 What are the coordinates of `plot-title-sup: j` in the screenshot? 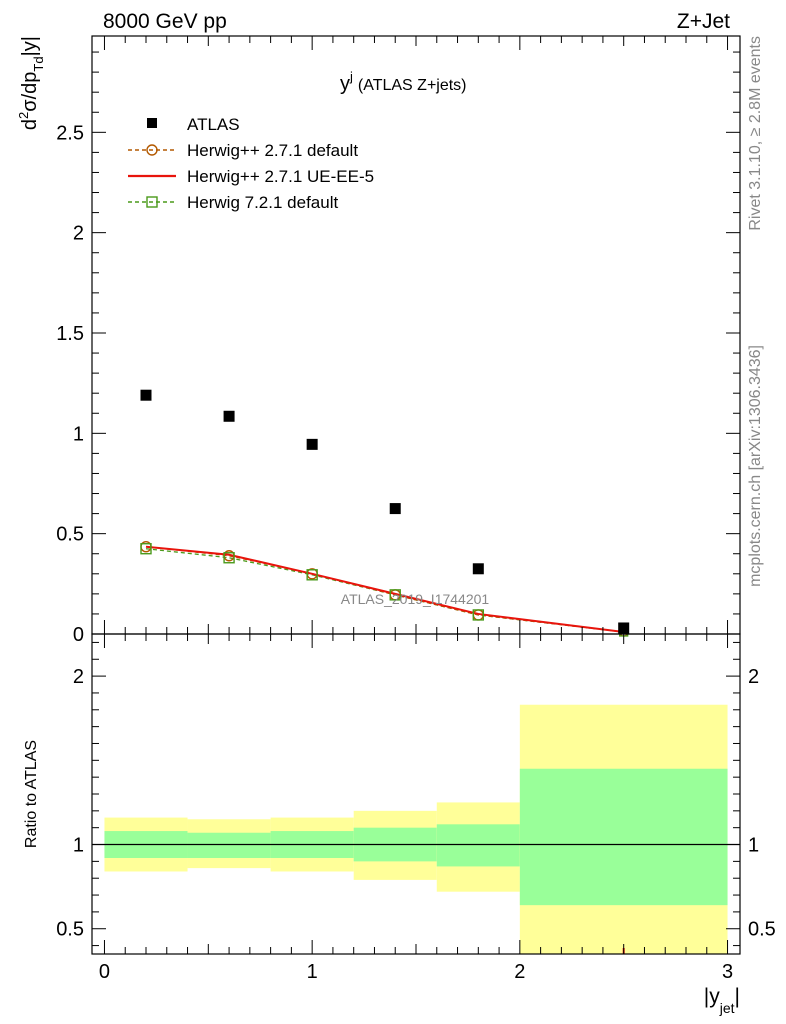 It's located at (351, 76).